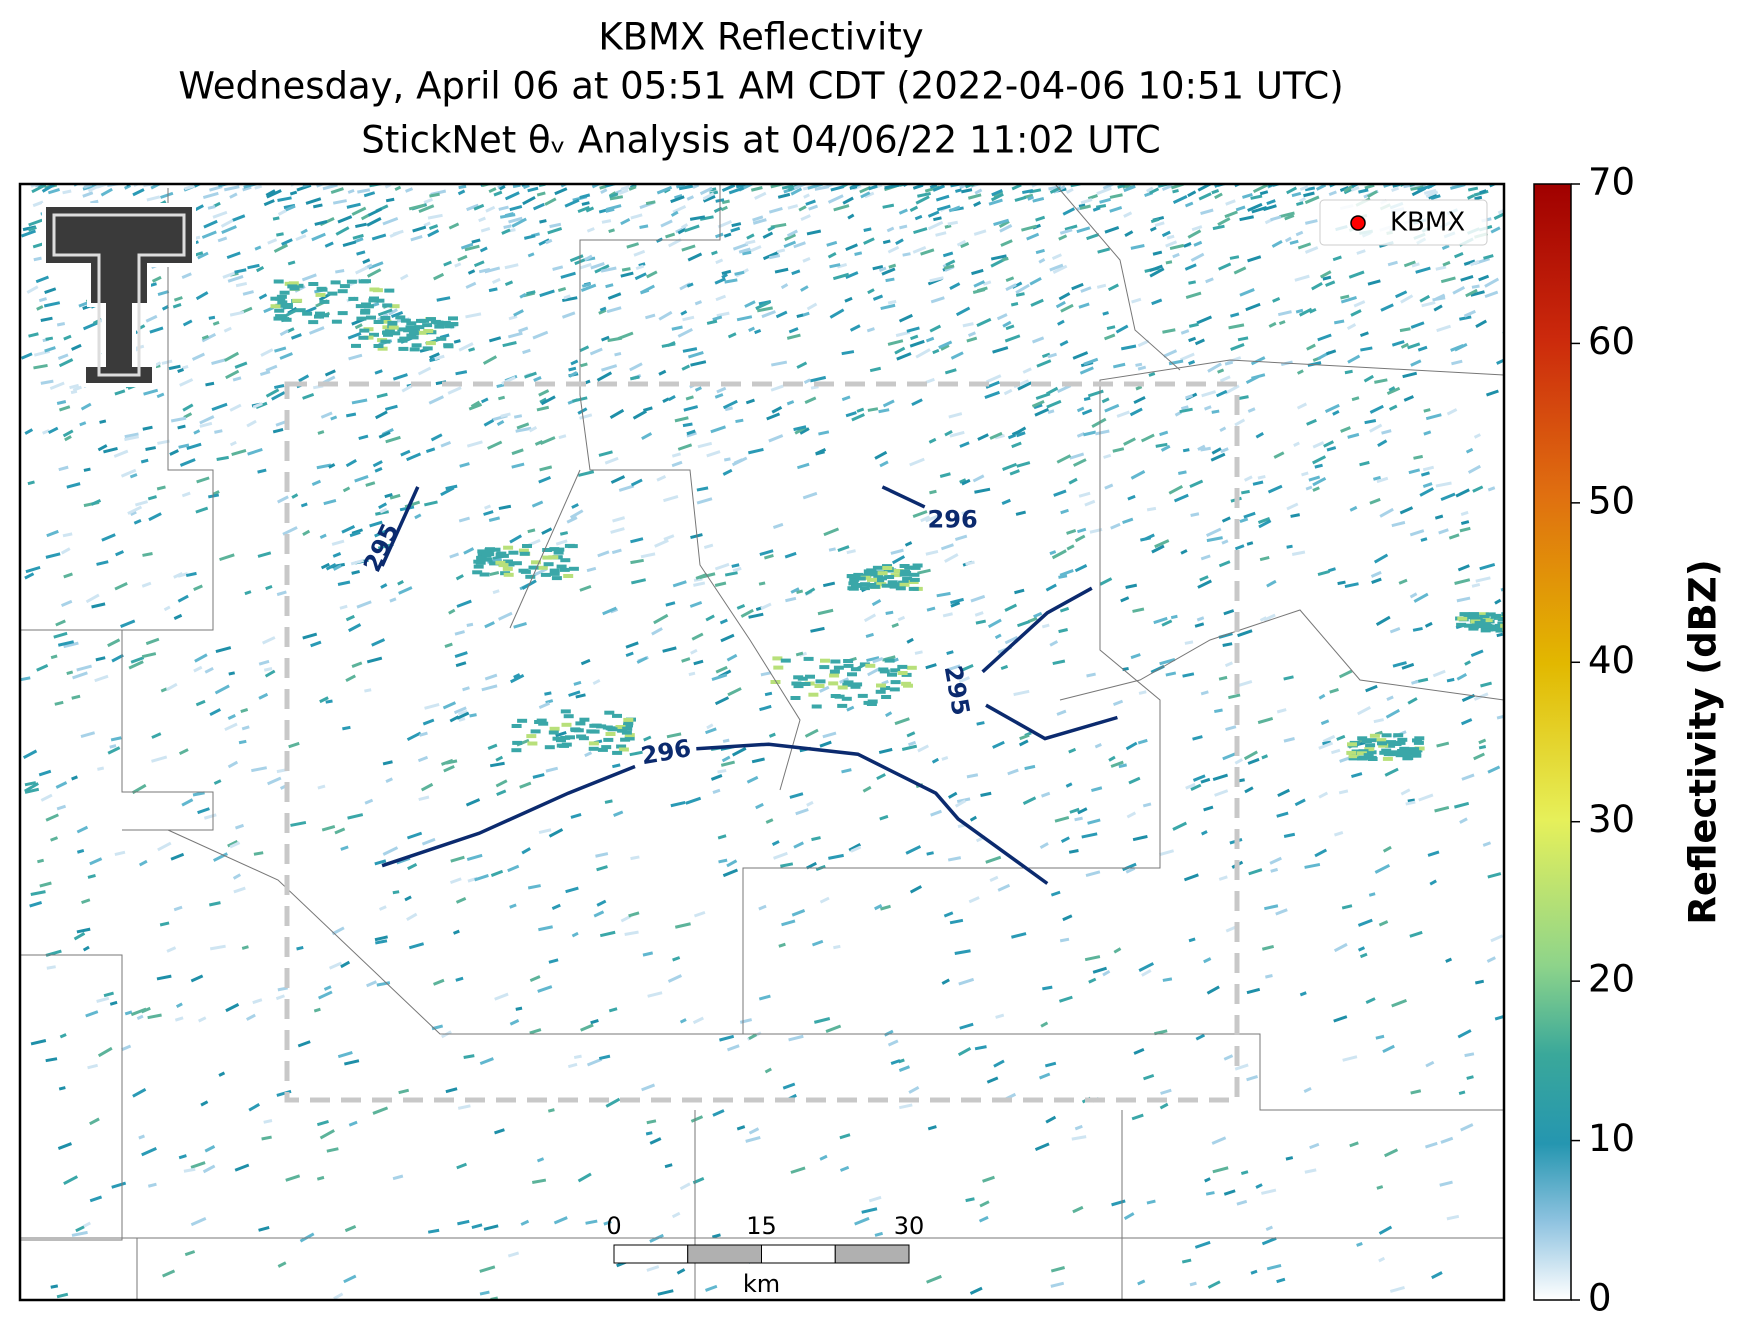  I want to click on contour-line, so click(872, 813).